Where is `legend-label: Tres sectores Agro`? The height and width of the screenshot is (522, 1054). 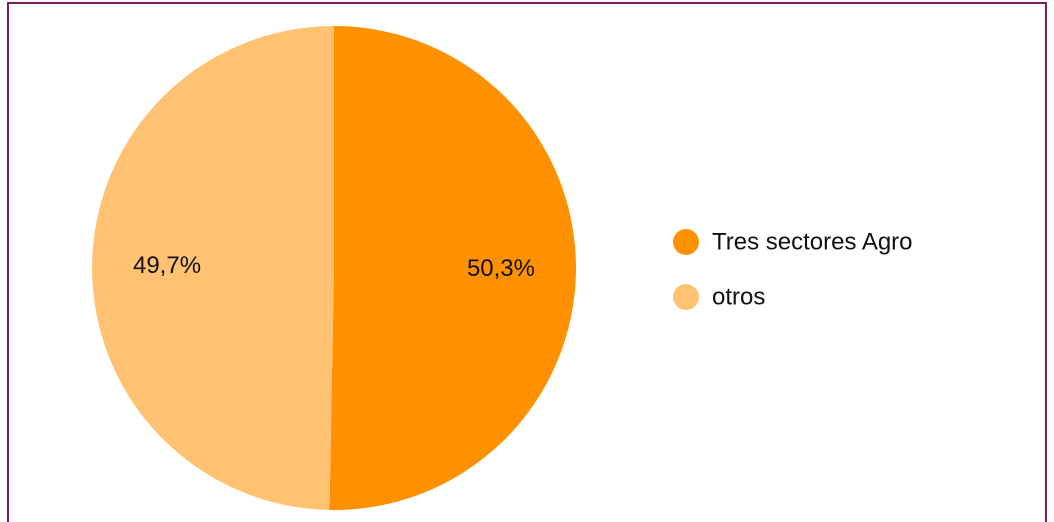 legend-label: Tres sectores Agro is located at coordinates (812, 241).